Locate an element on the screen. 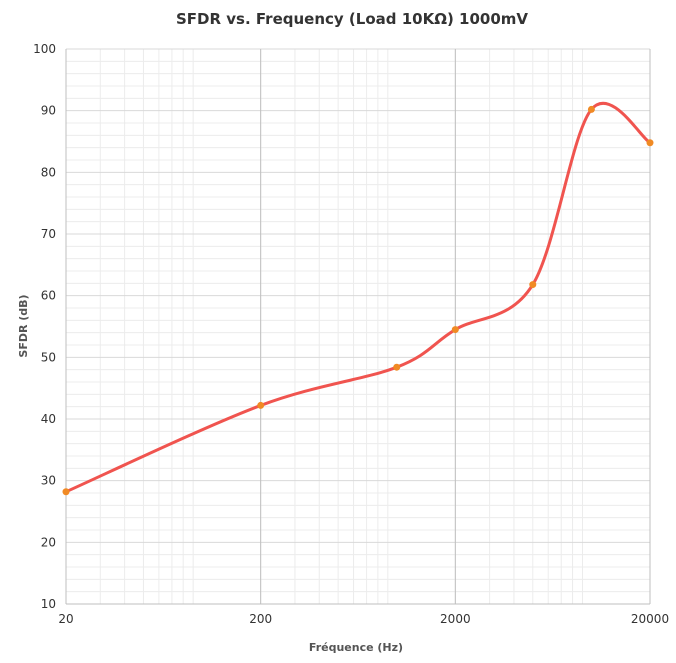 The width and height of the screenshot is (676, 663). y-tick-label: 60 is located at coordinates (48, 296).